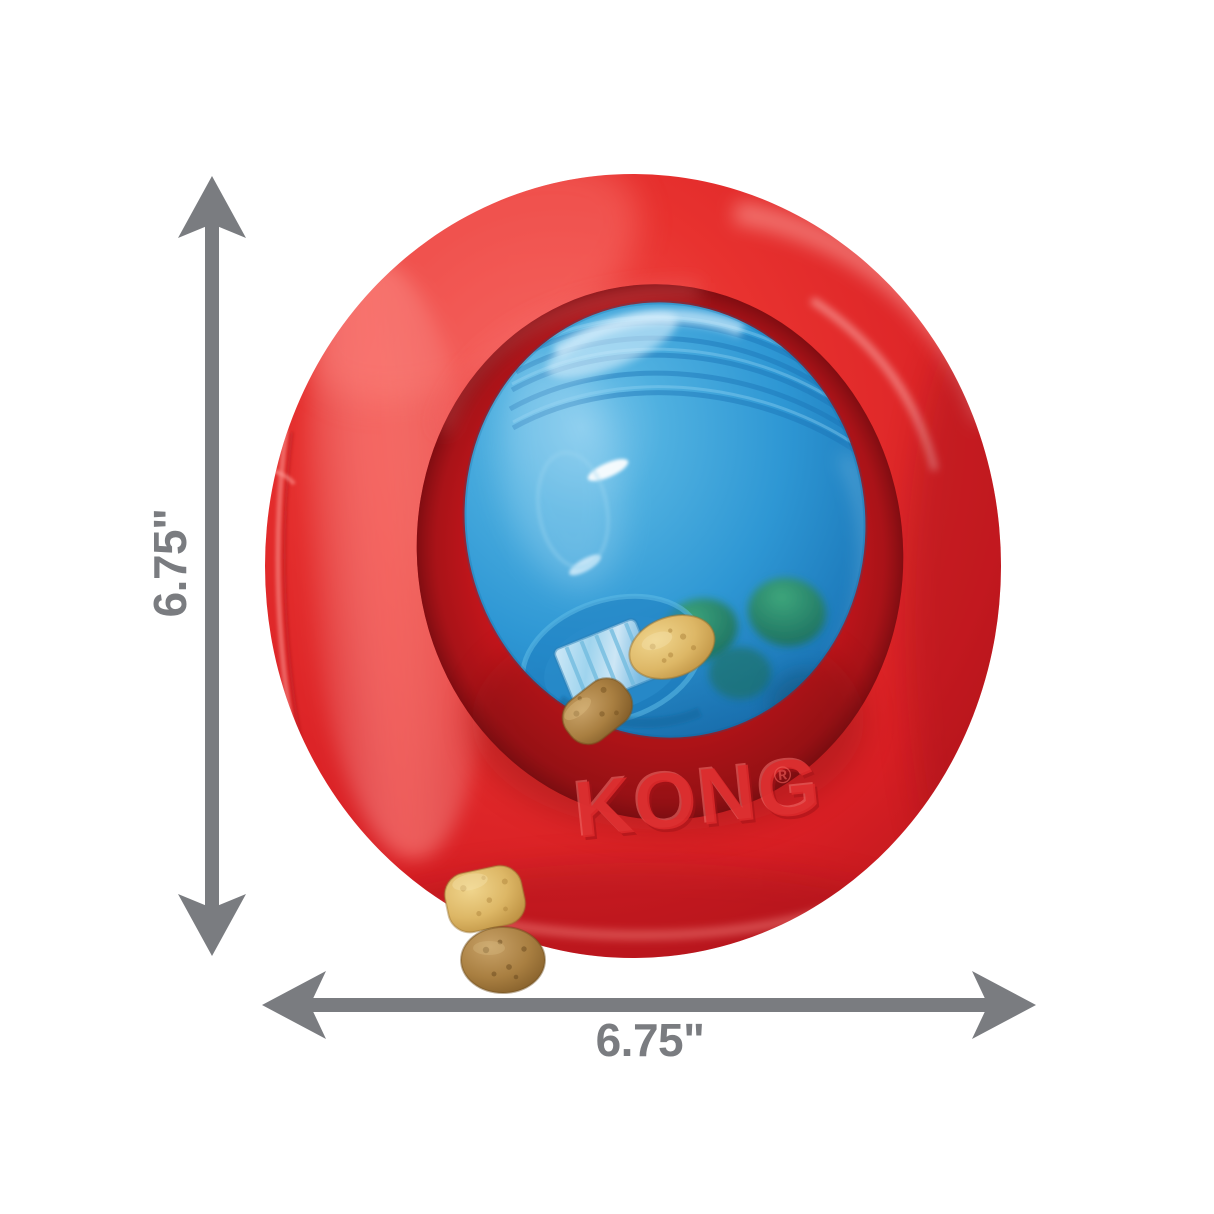 The image size is (1214, 1214). Describe the element at coordinates (698, 798) in the screenshot. I see `kong-embossed-logo: KONG KONG KONG ®` at that location.